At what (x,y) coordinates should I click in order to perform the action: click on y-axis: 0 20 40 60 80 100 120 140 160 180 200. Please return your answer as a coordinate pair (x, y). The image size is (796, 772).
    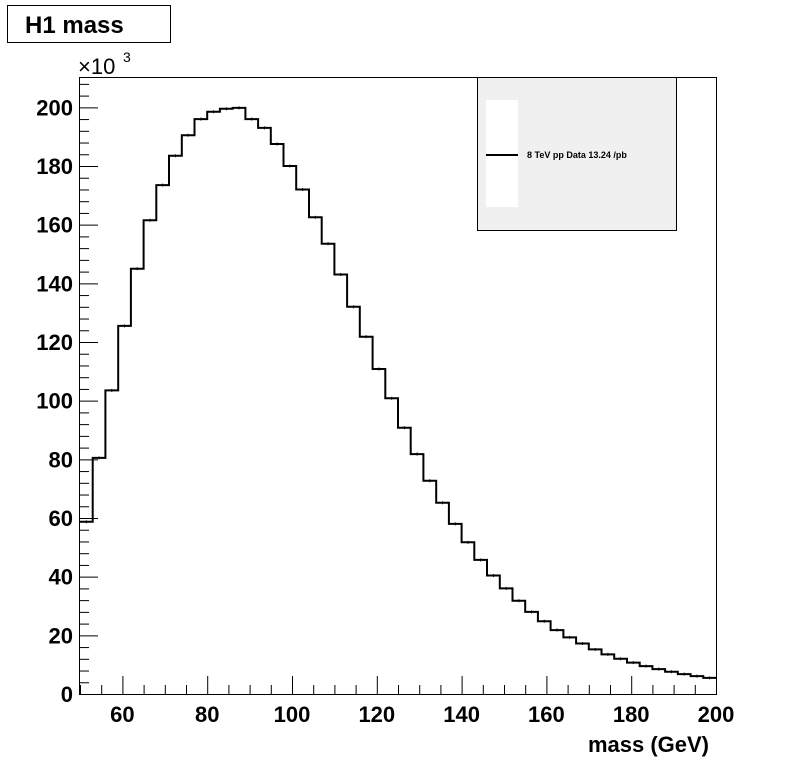
    Looking at the image, I should click on (67, 395).